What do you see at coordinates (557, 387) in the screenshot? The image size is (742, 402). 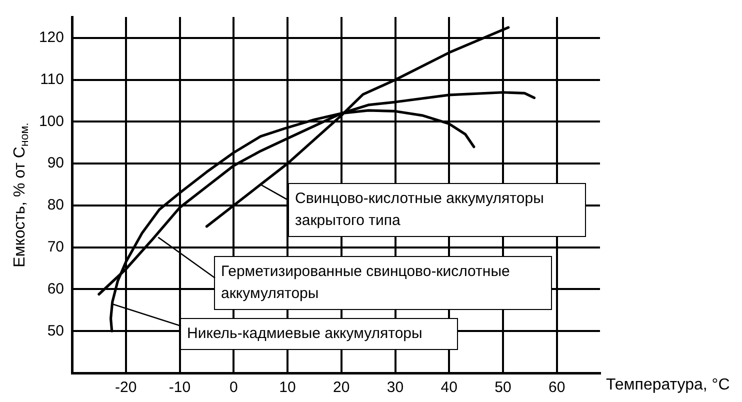 I see `x-tick-label: 60` at bounding box center [557, 387].